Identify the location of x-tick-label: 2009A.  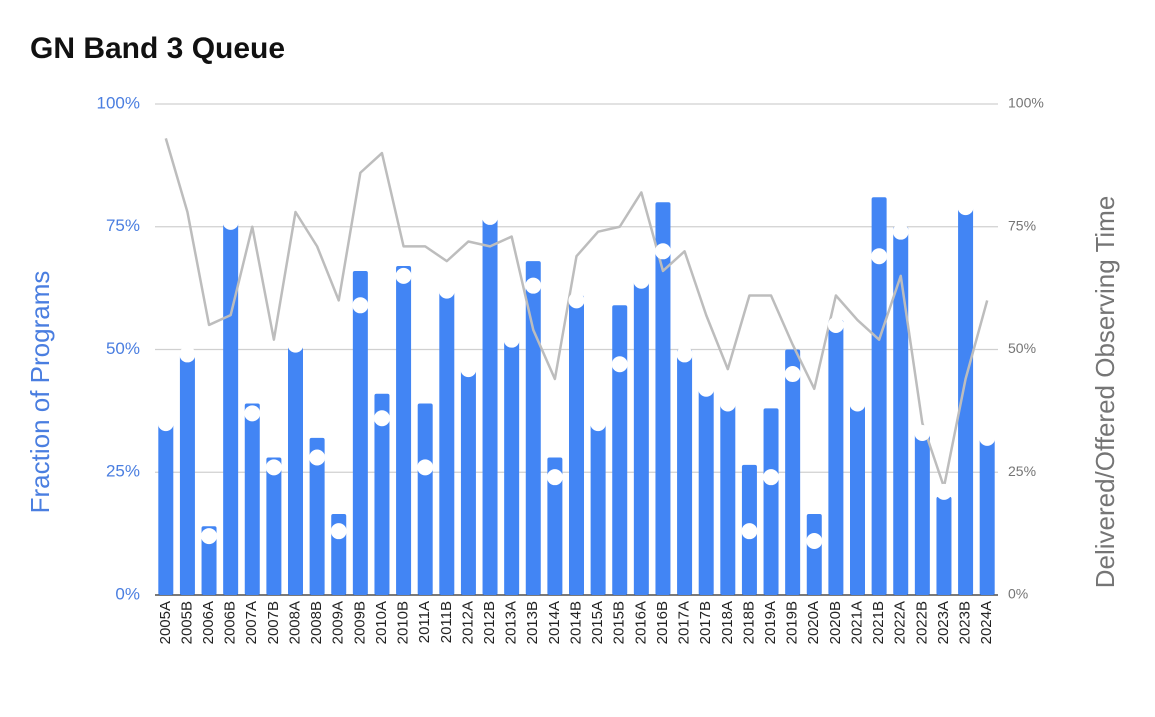
(338, 622).